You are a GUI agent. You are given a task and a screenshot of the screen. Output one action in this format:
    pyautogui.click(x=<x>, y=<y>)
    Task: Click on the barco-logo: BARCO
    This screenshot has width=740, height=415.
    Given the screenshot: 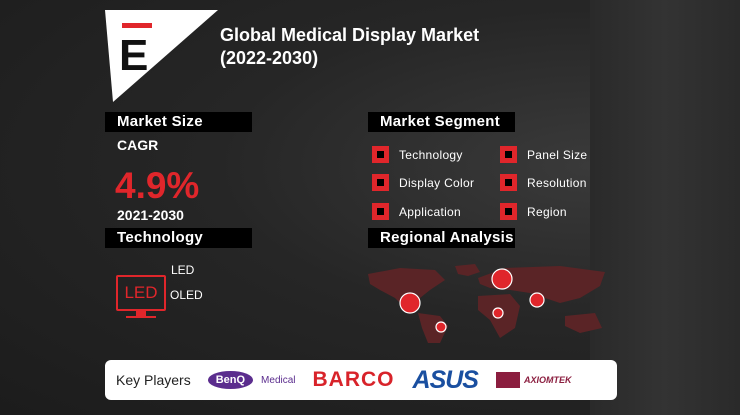 What is the action you would take?
    pyautogui.click(x=353, y=379)
    